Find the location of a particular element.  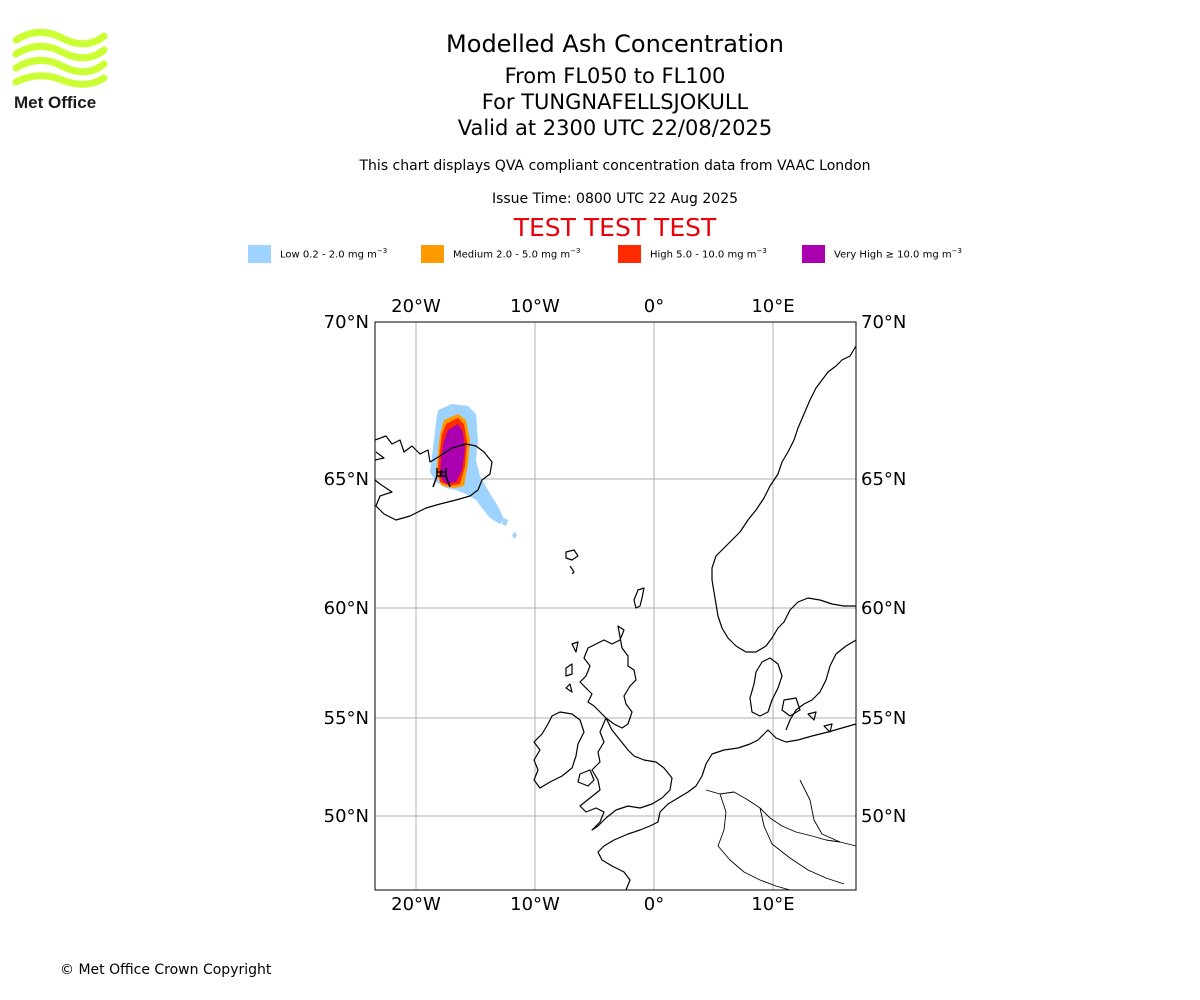

coast-hebrides is located at coordinates (572, 667).